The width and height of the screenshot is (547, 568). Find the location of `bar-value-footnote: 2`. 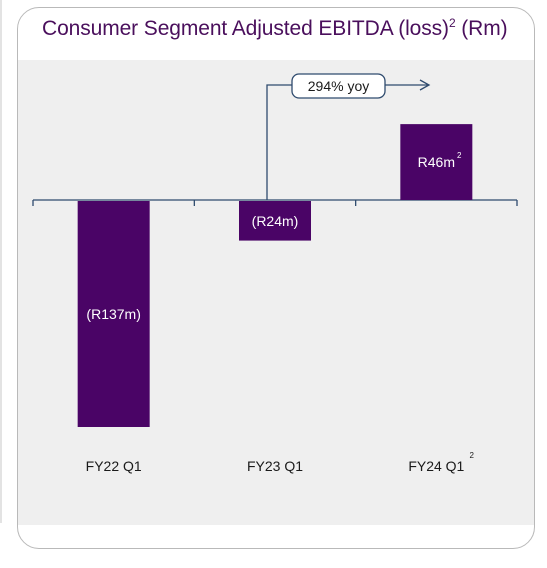

bar-value-footnote: 2 is located at coordinates (459, 155).